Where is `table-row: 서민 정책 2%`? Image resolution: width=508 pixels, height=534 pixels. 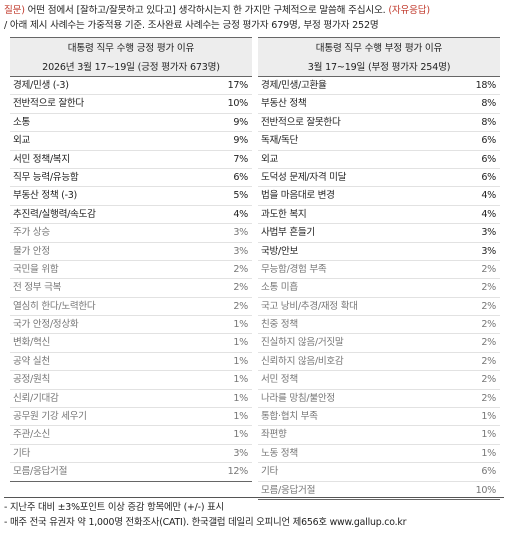
table-row: 서민 정책 2% is located at coordinates (379, 380).